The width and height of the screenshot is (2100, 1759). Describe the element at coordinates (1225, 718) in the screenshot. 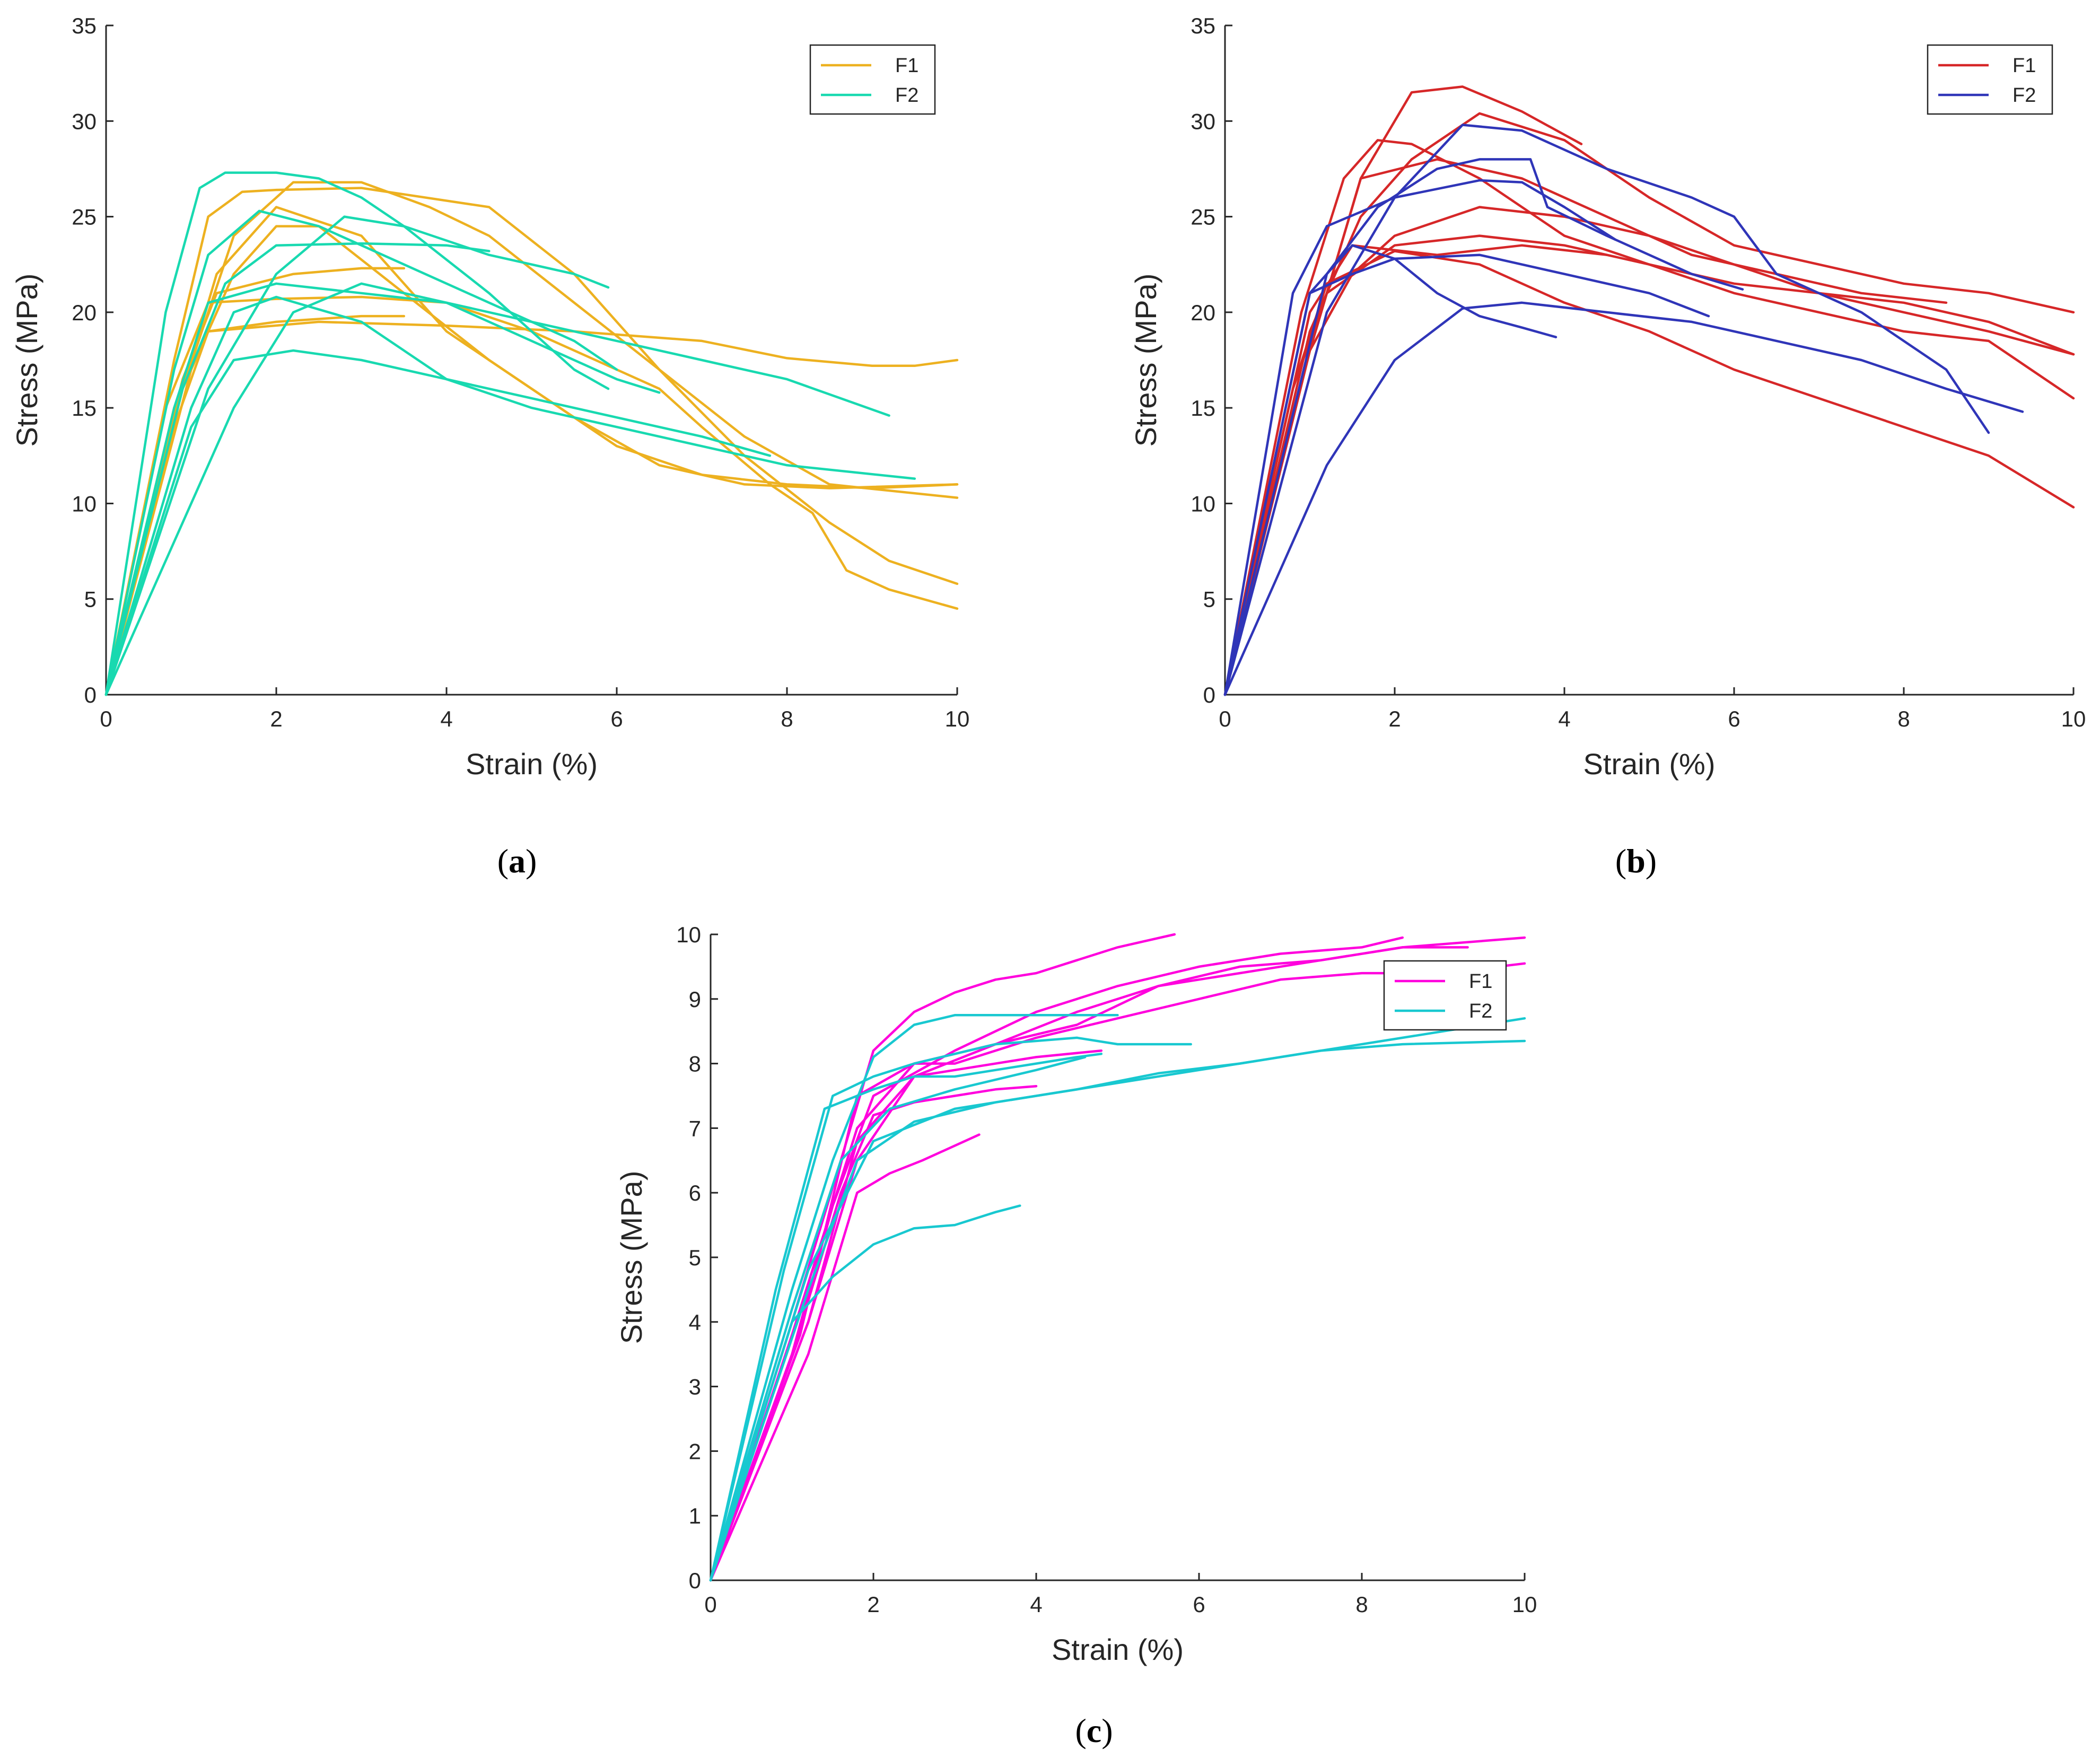

I see `panel-b-x-tick-label: 0` at that location.